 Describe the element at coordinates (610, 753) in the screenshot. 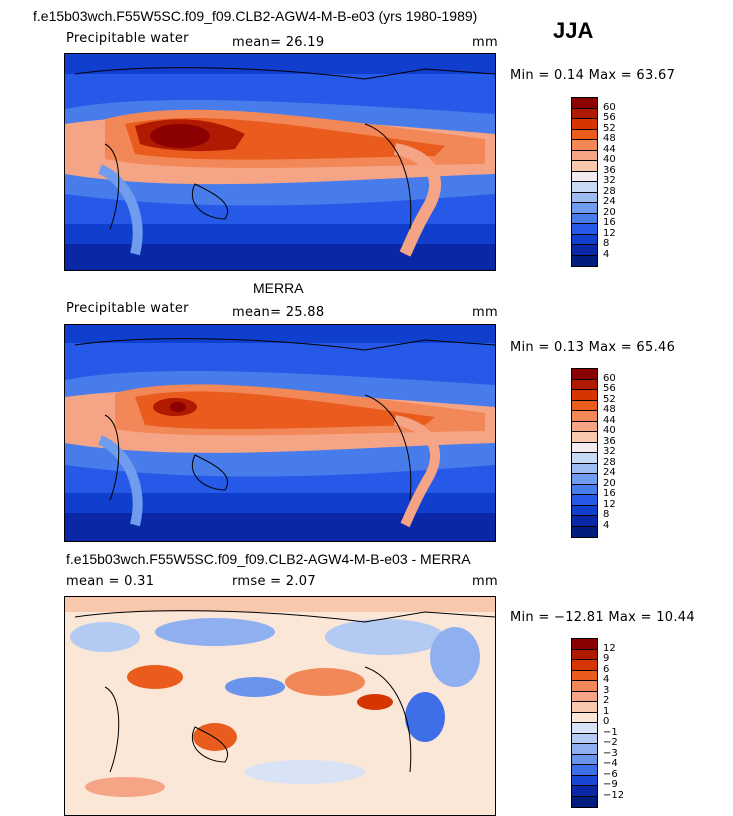

I see `colorbar-tick-label: −3` at that location.